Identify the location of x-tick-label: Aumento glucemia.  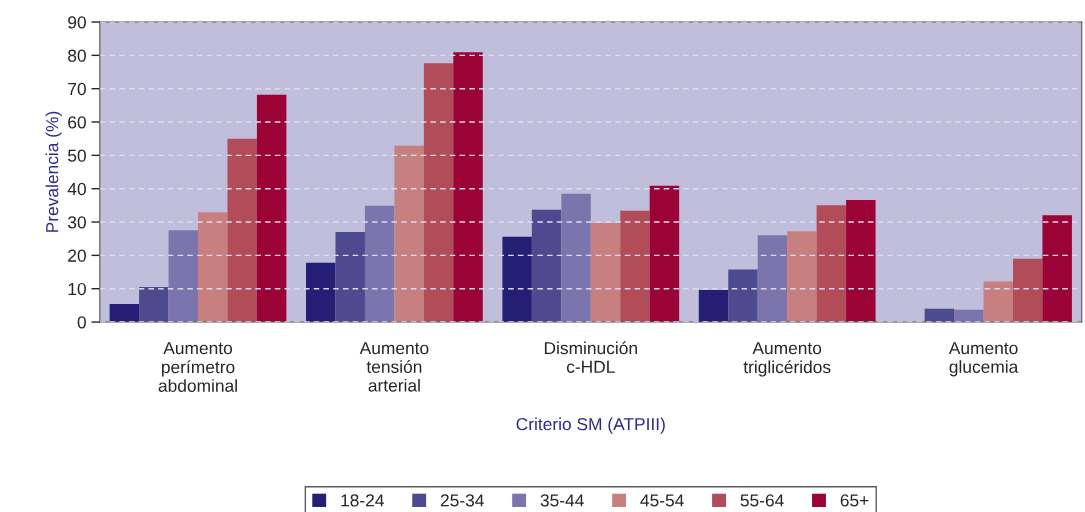
(983, 359).